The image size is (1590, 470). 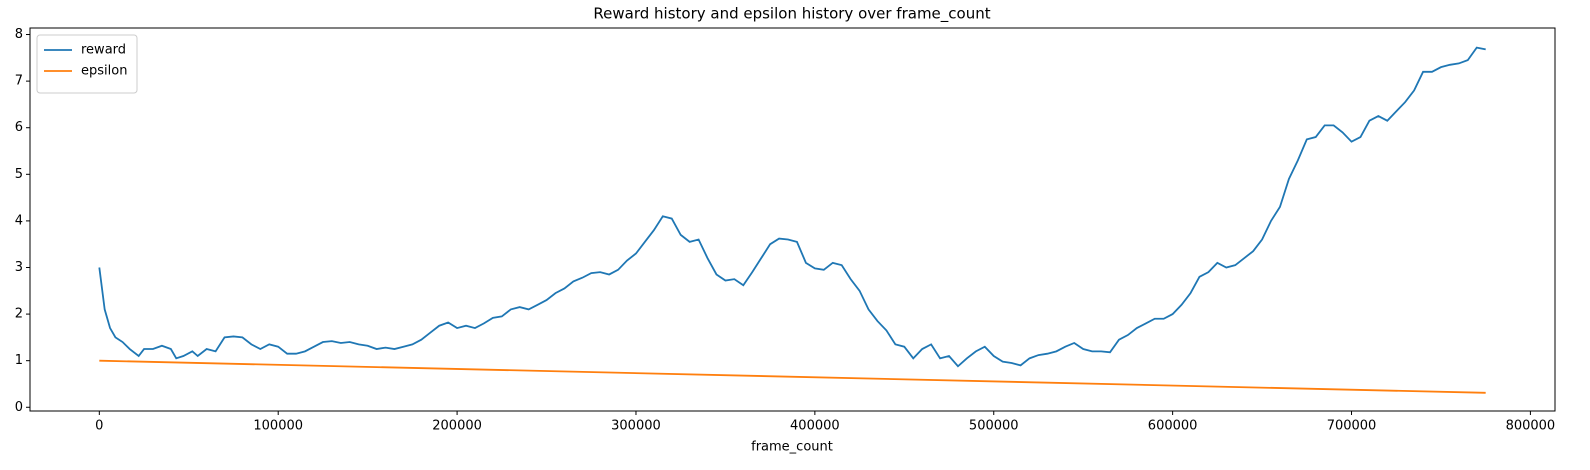 I want to click on legend: reward epsilon, so click(x=87, y=64).